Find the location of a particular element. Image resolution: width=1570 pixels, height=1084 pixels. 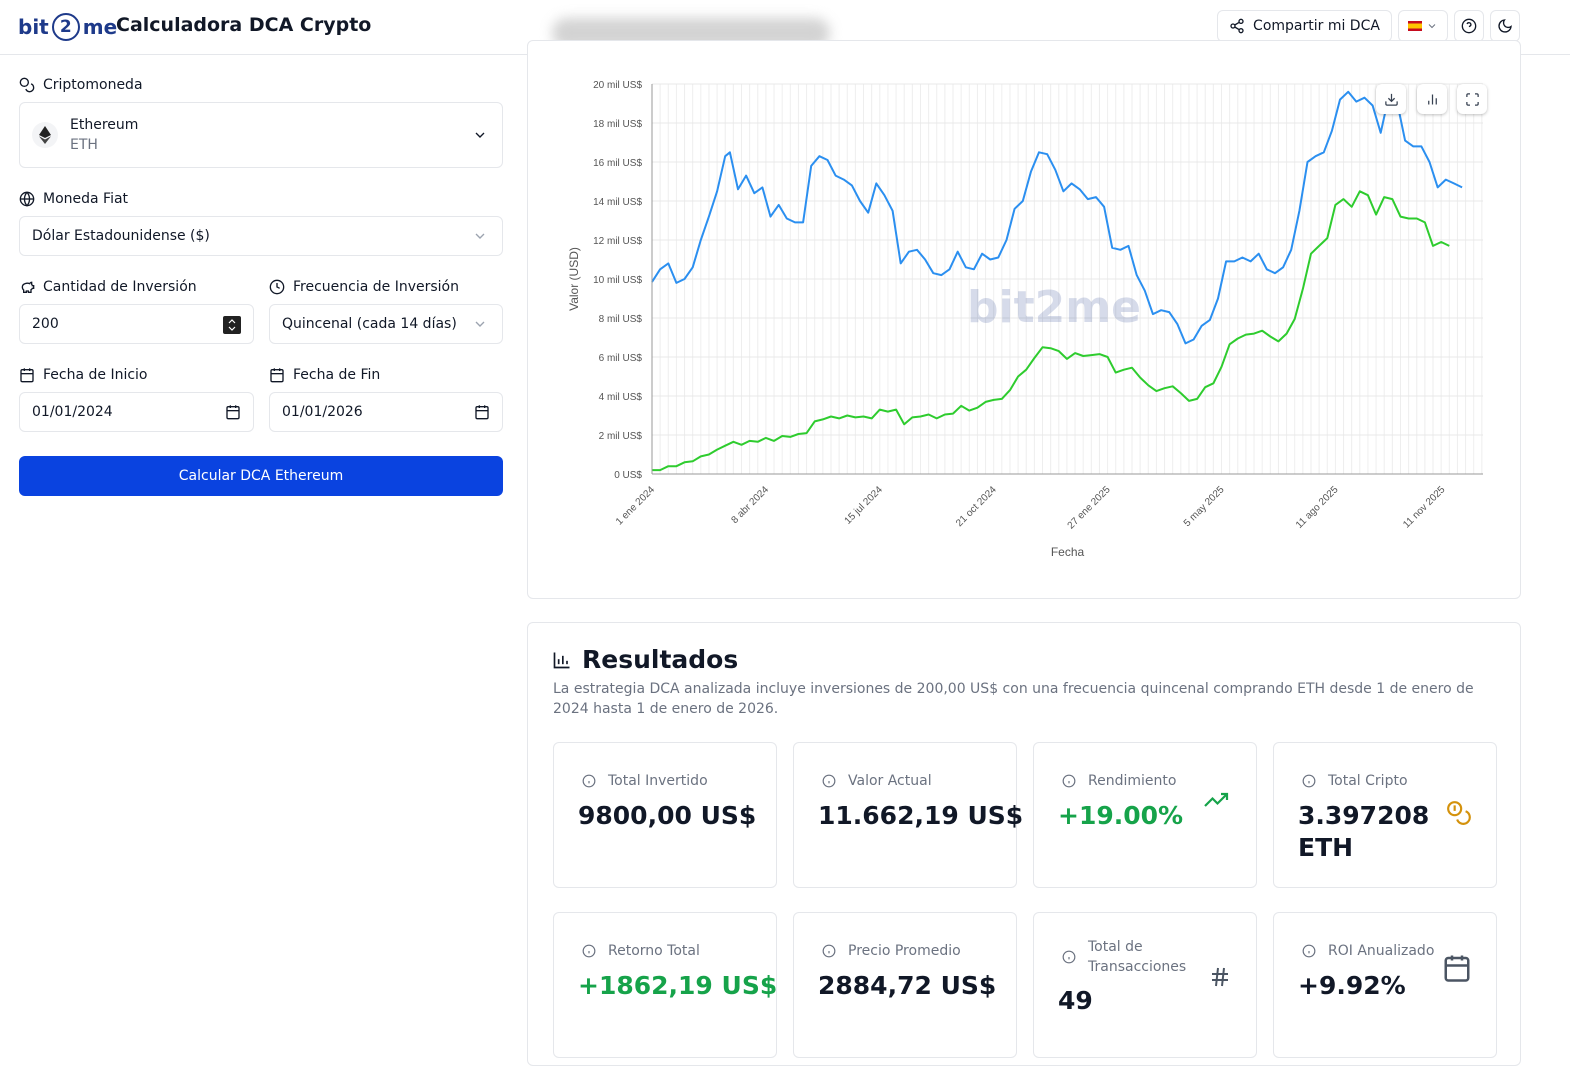

help-button is located at coordinates (1469, 26).